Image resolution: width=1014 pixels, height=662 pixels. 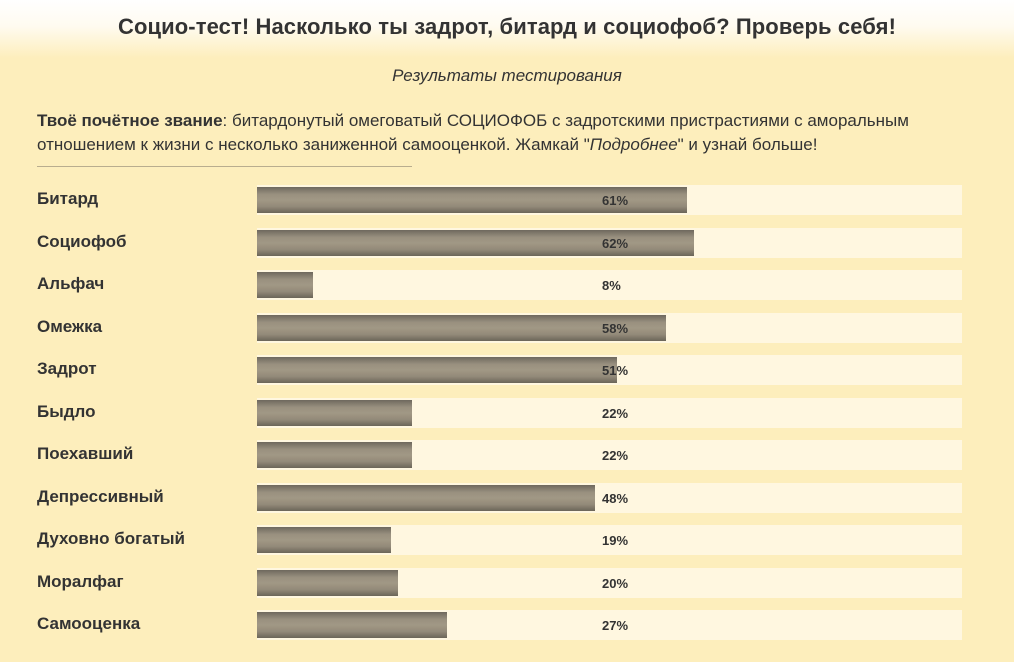 What do you see at coordinates (71, 283) in the screenshot?
I see `score-label: Альфач` at bounding box center [71, 283].